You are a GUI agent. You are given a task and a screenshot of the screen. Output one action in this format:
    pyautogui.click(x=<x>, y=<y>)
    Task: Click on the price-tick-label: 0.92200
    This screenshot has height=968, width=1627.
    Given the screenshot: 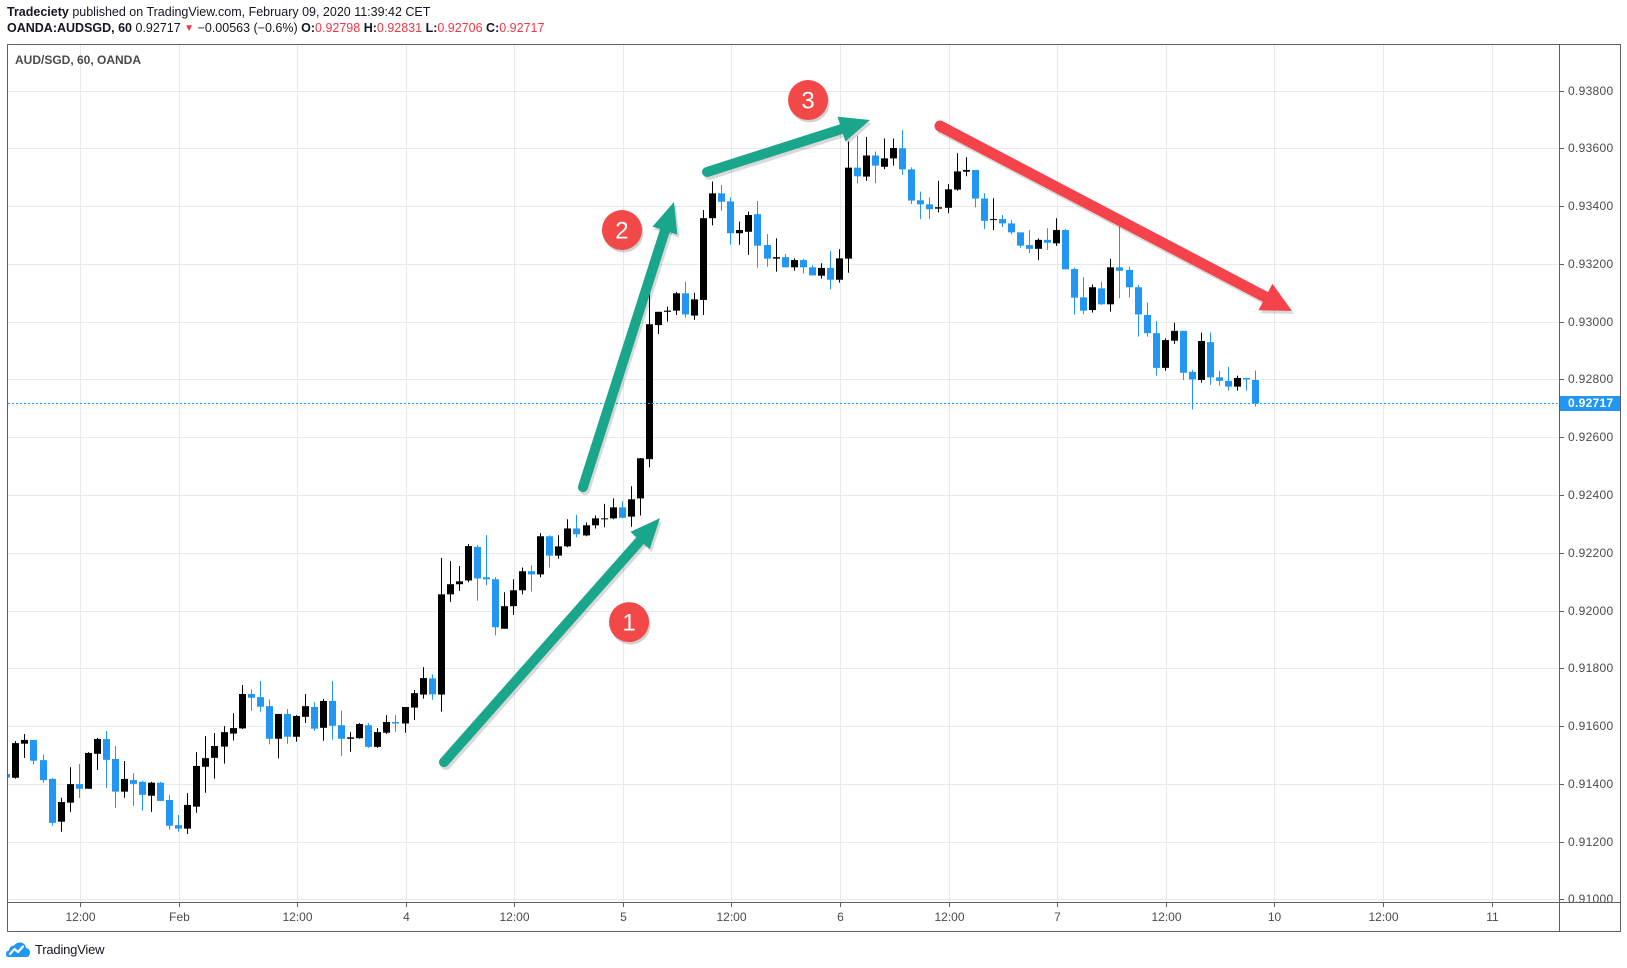 What is the action you would take?
    pyautogui.click(x=1591, y=552)
    